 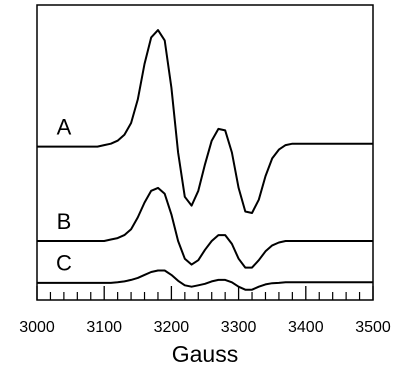 What do you see at coordinates (64, 221) in the screenshot?
I see `series-label: B` at bounding box center [64, 221].